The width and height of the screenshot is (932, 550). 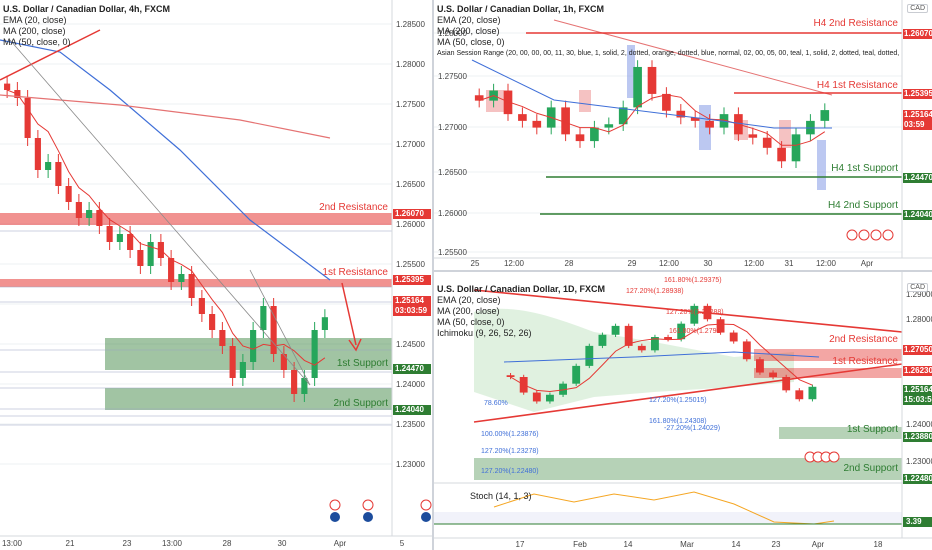 I want to click on zone-label: H4 1st Resistance, so click(x=858, y=85).